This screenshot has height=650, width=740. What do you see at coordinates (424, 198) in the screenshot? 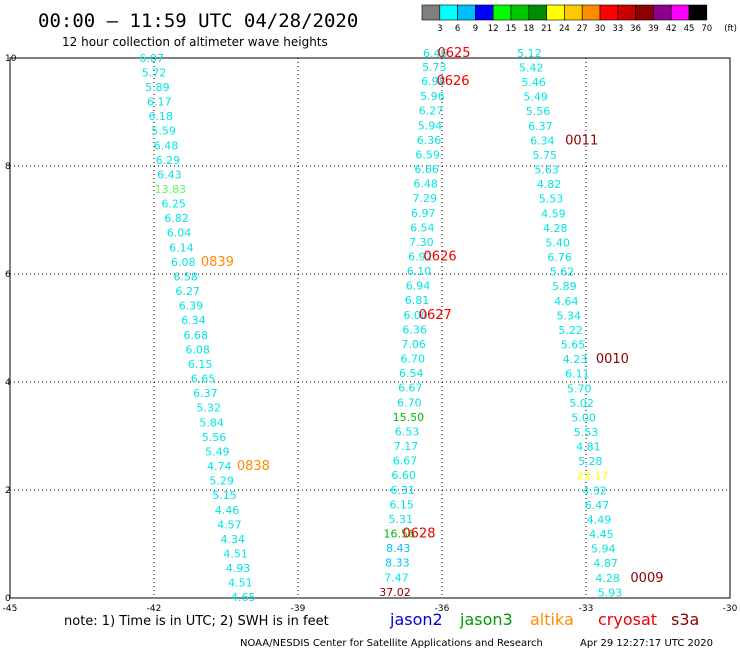
I see `swh-value-label: 7.29` at bounding box center [424, 198].